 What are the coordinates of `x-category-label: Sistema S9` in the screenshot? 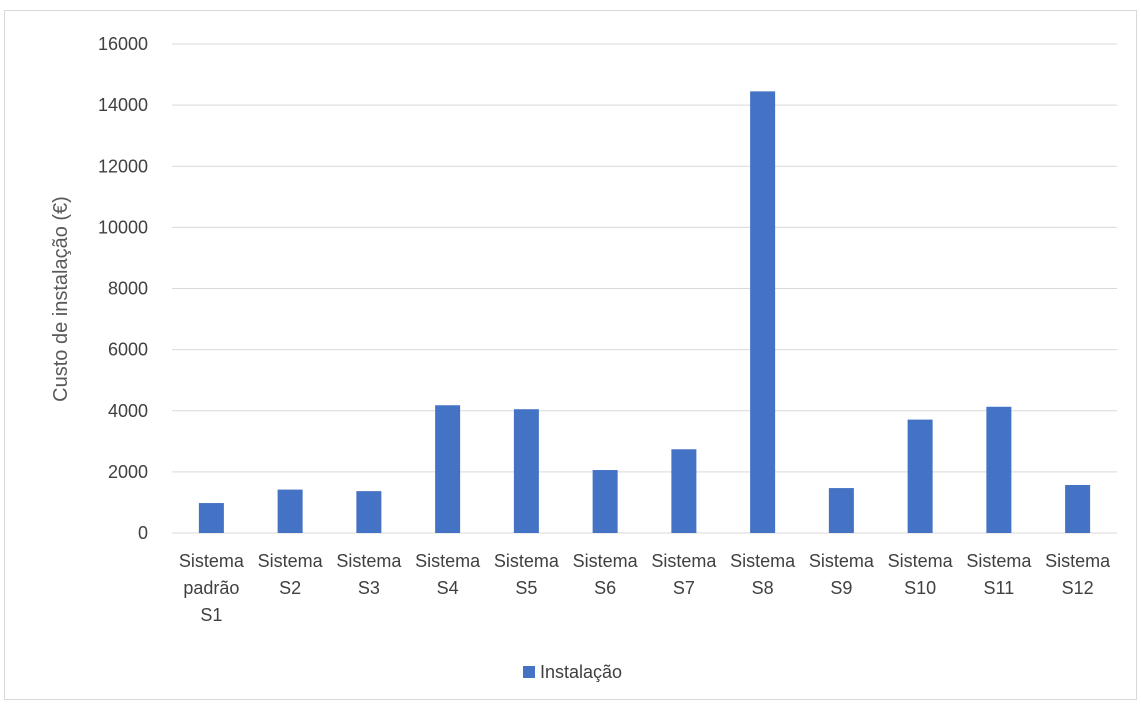 It's located at (842, 574).